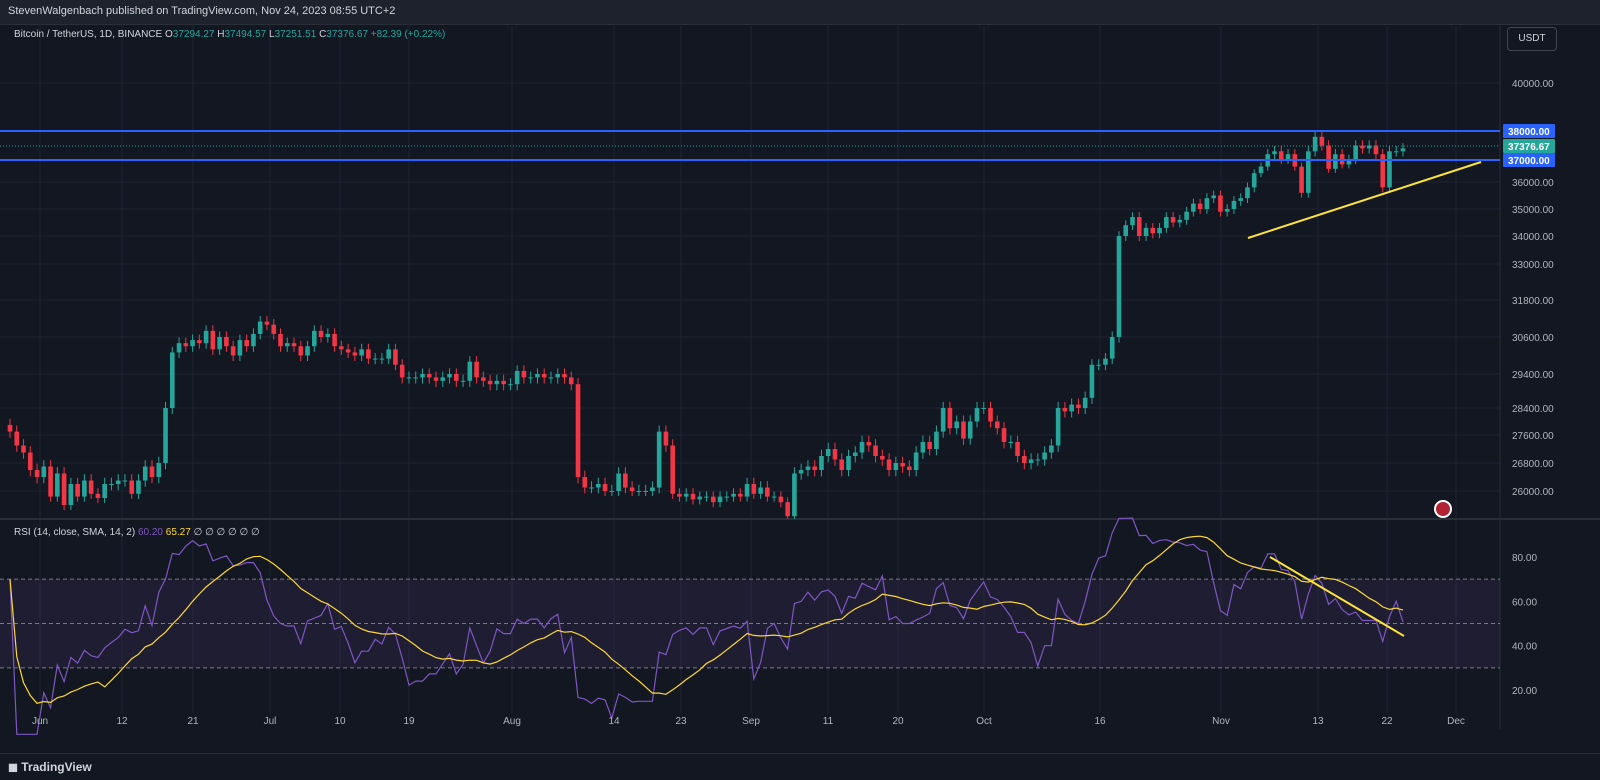  Describe the element at coordinates (340, 721) in the screenshot. I see `time-axis-label: 10` at that location.